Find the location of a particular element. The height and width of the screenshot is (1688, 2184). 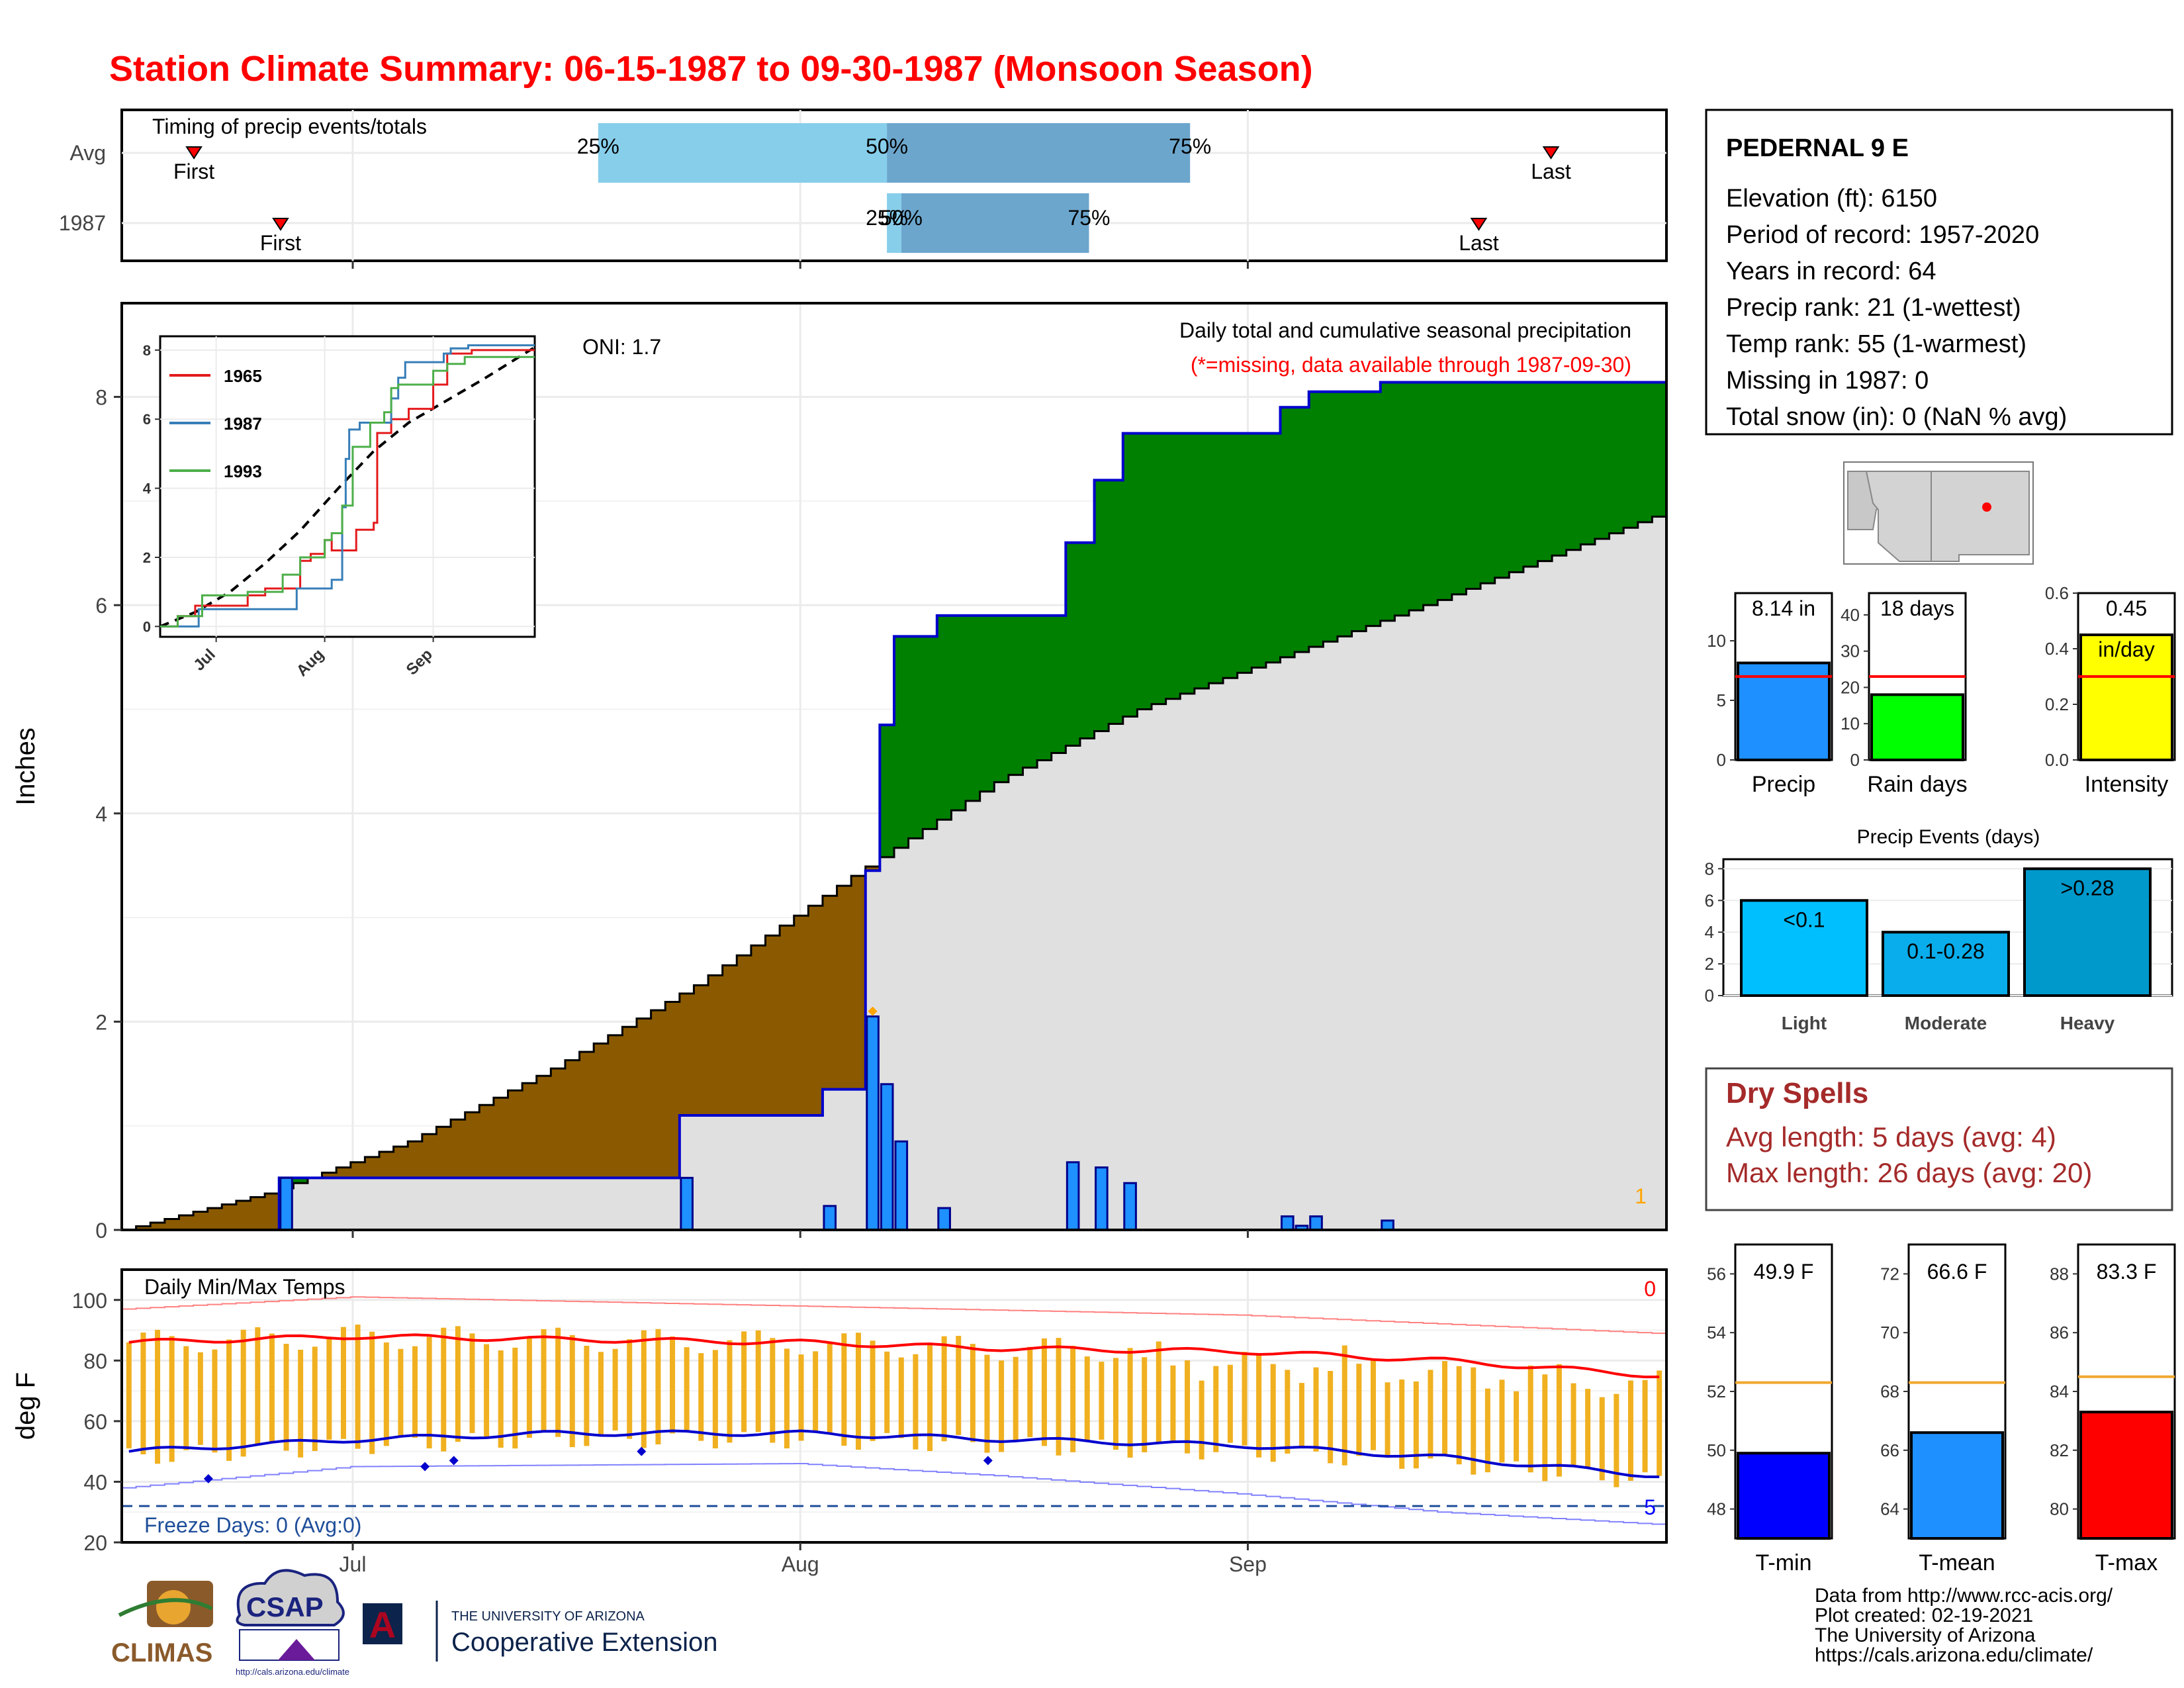

mini-temp-y-tick-label: 52 is located at coordinates (1716, 1391).